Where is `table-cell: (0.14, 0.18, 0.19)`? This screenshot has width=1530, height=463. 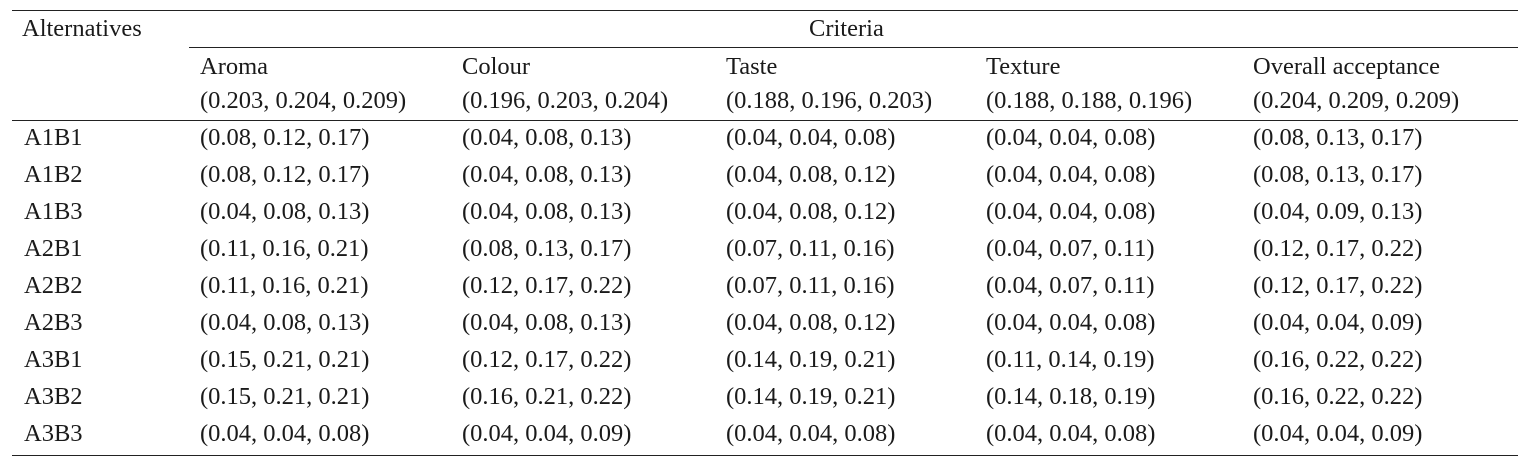 table-cell: (0.14, 0.18, 0.19) is located at coordinates (1071, 396).